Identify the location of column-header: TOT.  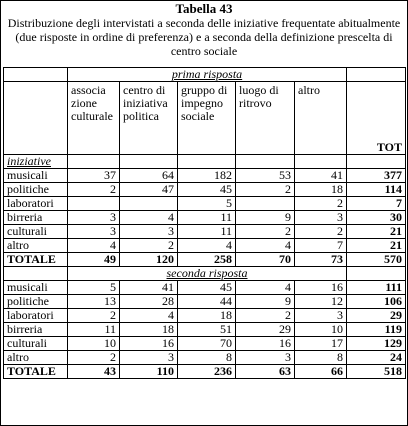
(376, 118).